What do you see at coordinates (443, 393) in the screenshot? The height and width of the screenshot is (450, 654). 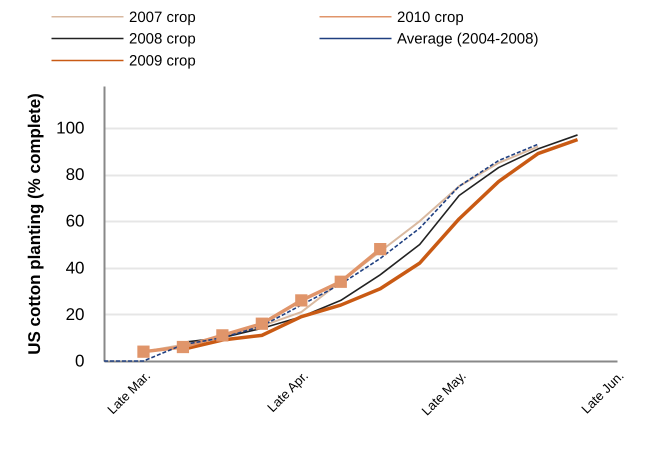 I see `x-tick-label: Late May.` at bounding box center [443, 393].